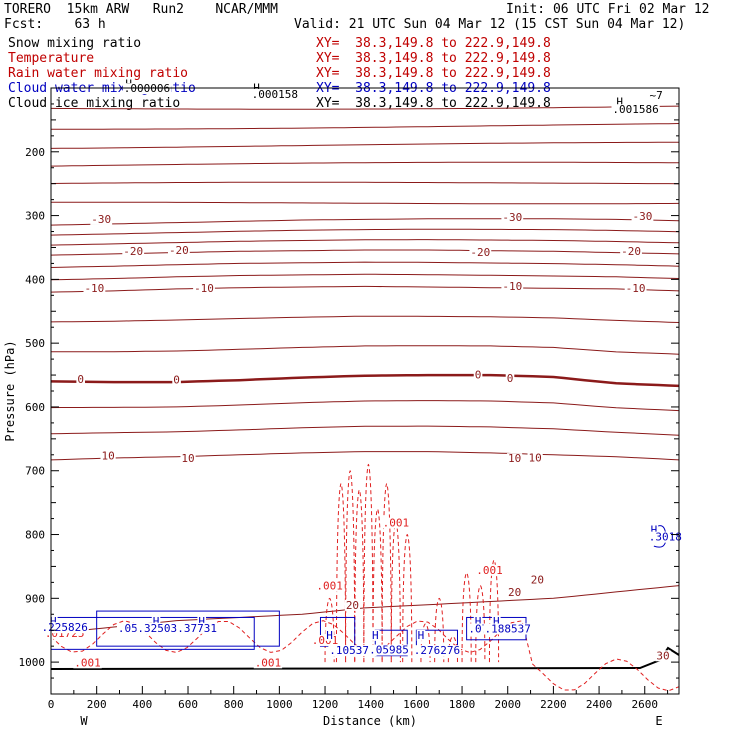 This screenshot has width=740, height=740. I want to click on x-tick-label: 600, so click(188, 704).